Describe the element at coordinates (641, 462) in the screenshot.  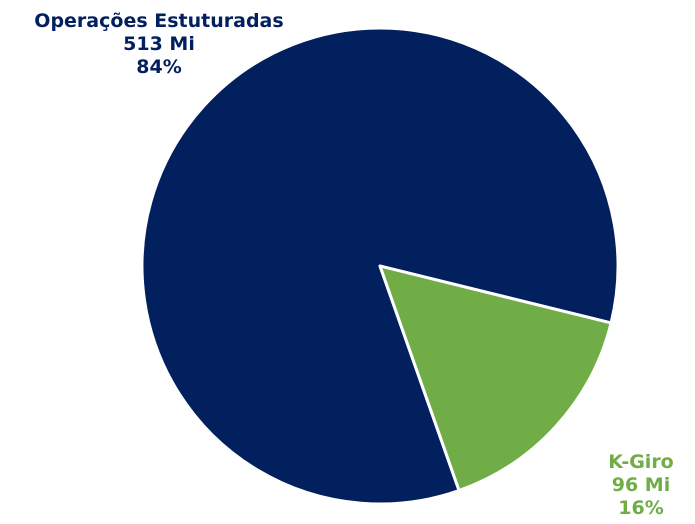
I see `slice-label-kgiro-name: K-Giro` at that location.